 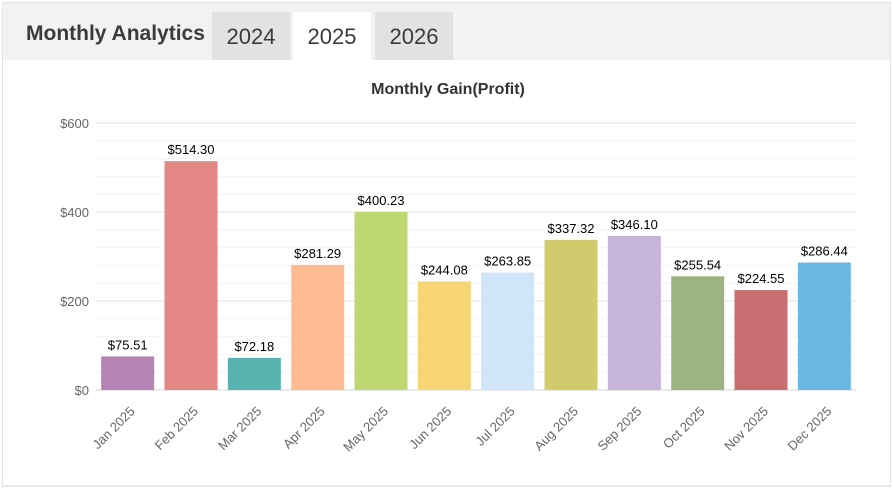 I want to click on data-label: $514.30, so click(x=191, y=149).